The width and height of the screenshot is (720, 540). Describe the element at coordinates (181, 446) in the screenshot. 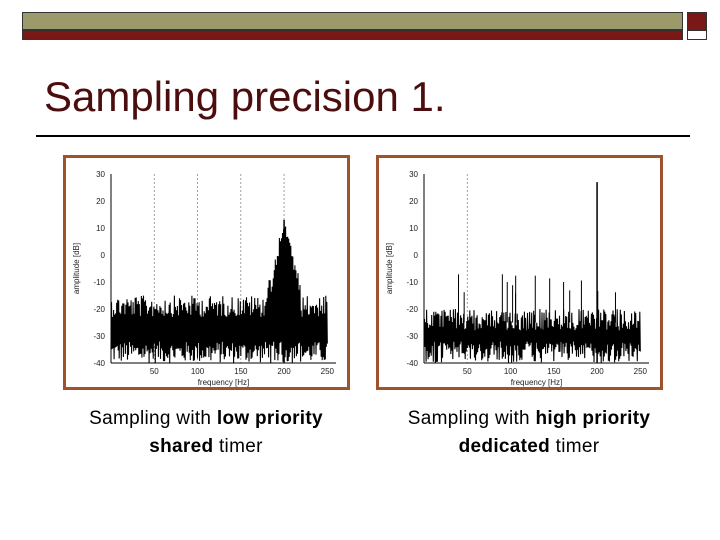

I see `caption-left-bold2: shared` at that location.